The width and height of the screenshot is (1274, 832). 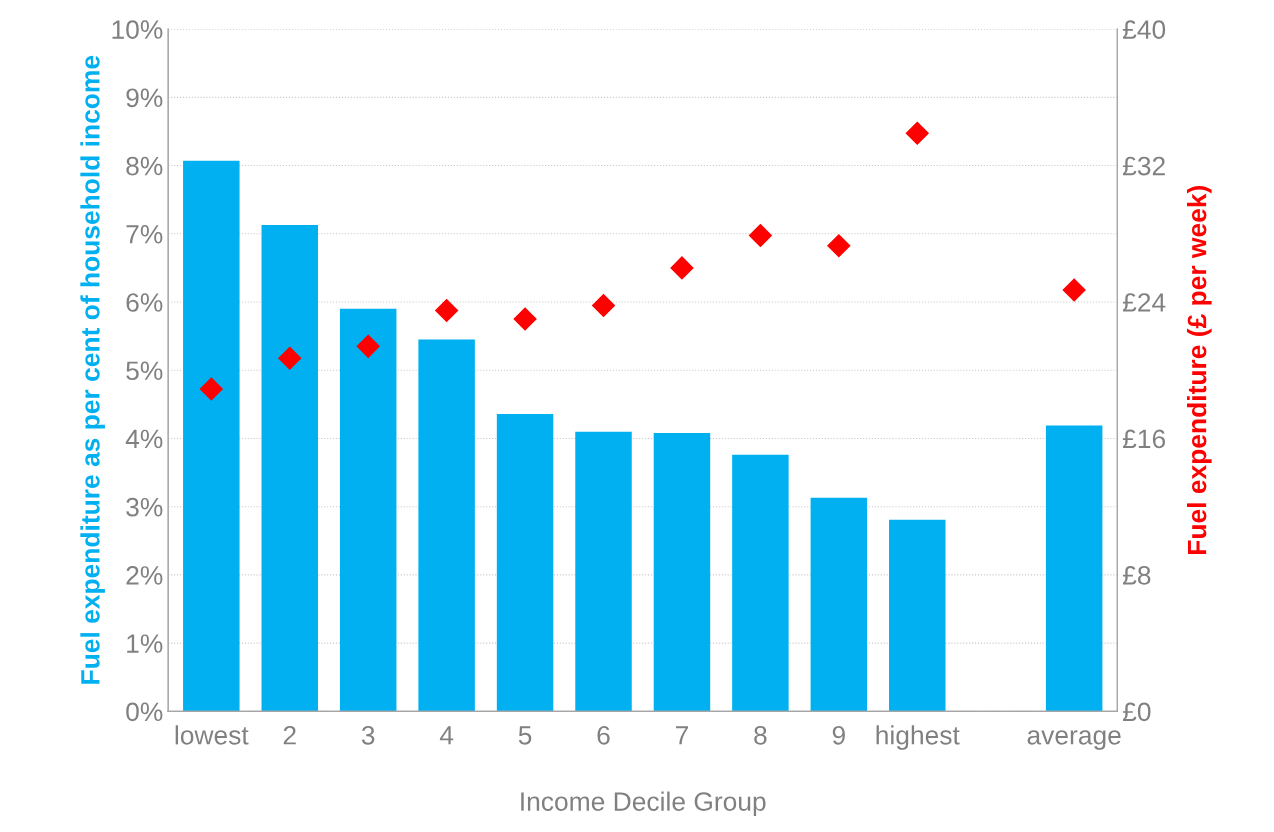 I want to click on y2-tick-label: £24, so click(x=1144, y=302).